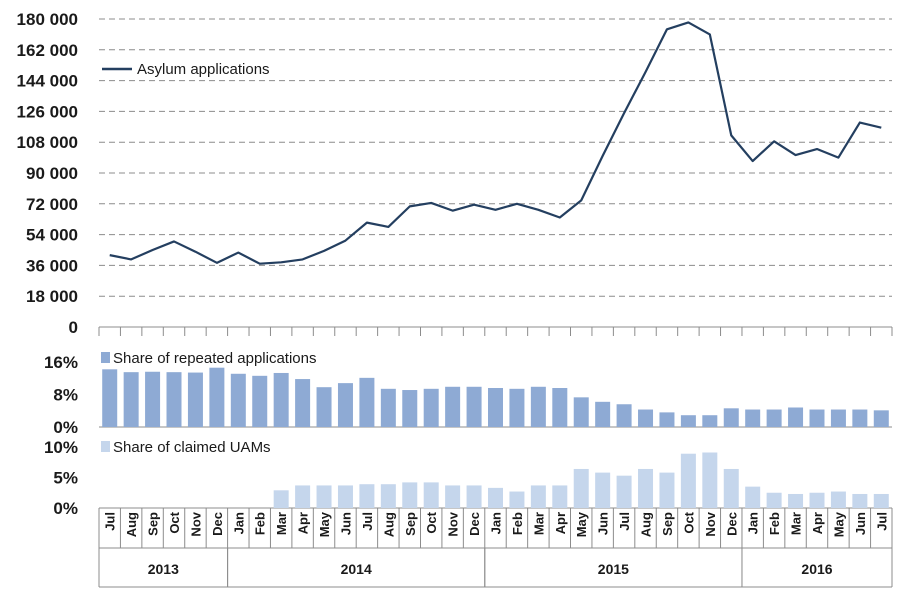 This screenshot has width=911, height=605. I want to click on y-tick-label: 72 000, so click(52, 204).